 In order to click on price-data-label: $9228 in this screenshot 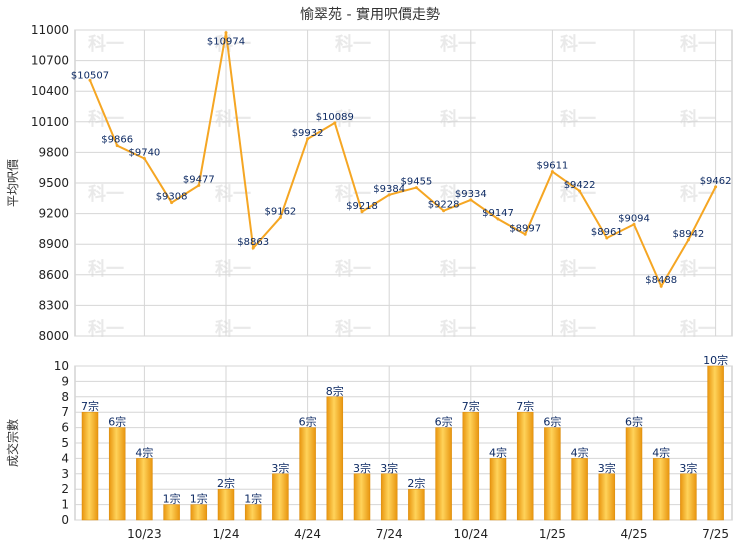, I will do `click(444, 205)`.